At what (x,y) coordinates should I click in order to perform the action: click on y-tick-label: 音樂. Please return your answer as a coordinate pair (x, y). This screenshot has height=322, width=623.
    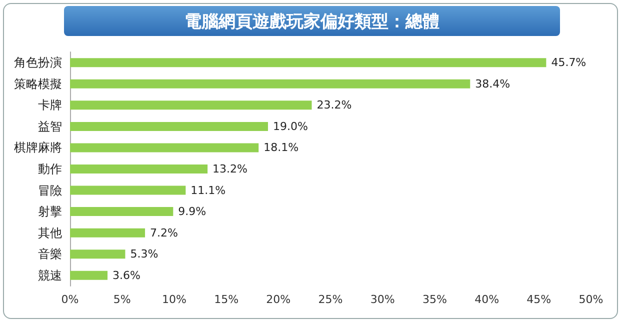
    Looking at the image, I should click on (50, 254).